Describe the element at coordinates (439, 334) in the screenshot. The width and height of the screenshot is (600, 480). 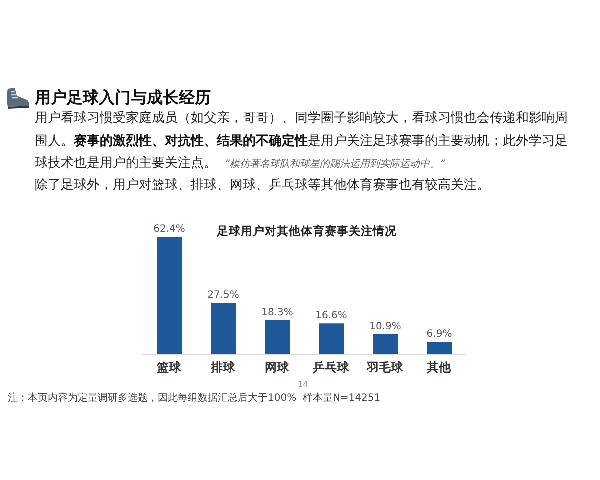
I see `data-label: 6.9%` at that location.